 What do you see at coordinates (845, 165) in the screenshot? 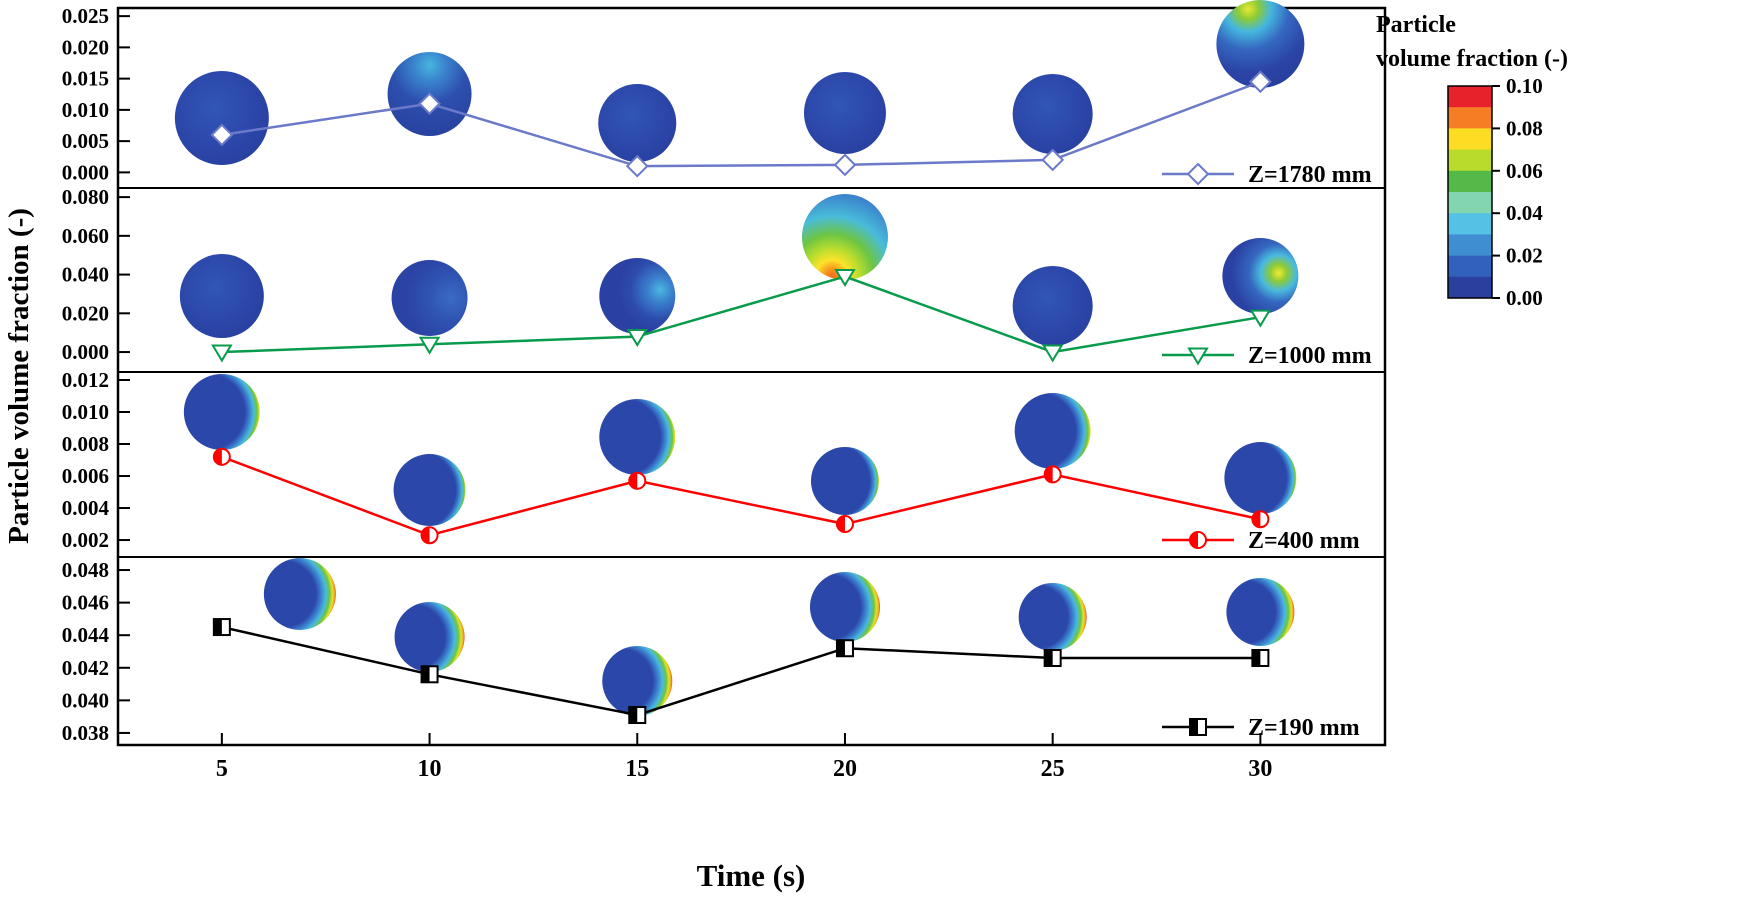
I see `data-marker-z1780-t20` at bounding box center [845, 165].